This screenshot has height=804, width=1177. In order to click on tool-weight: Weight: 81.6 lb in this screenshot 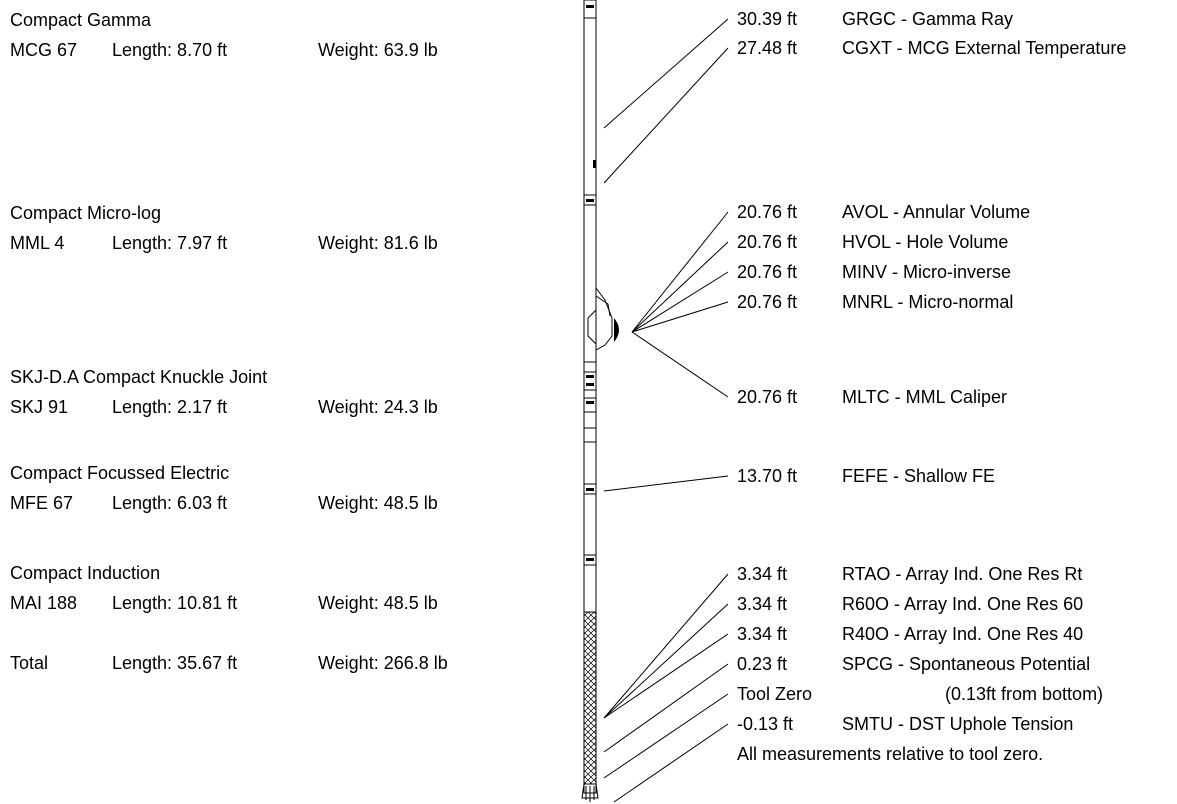, I will do `click(378, 243)`.